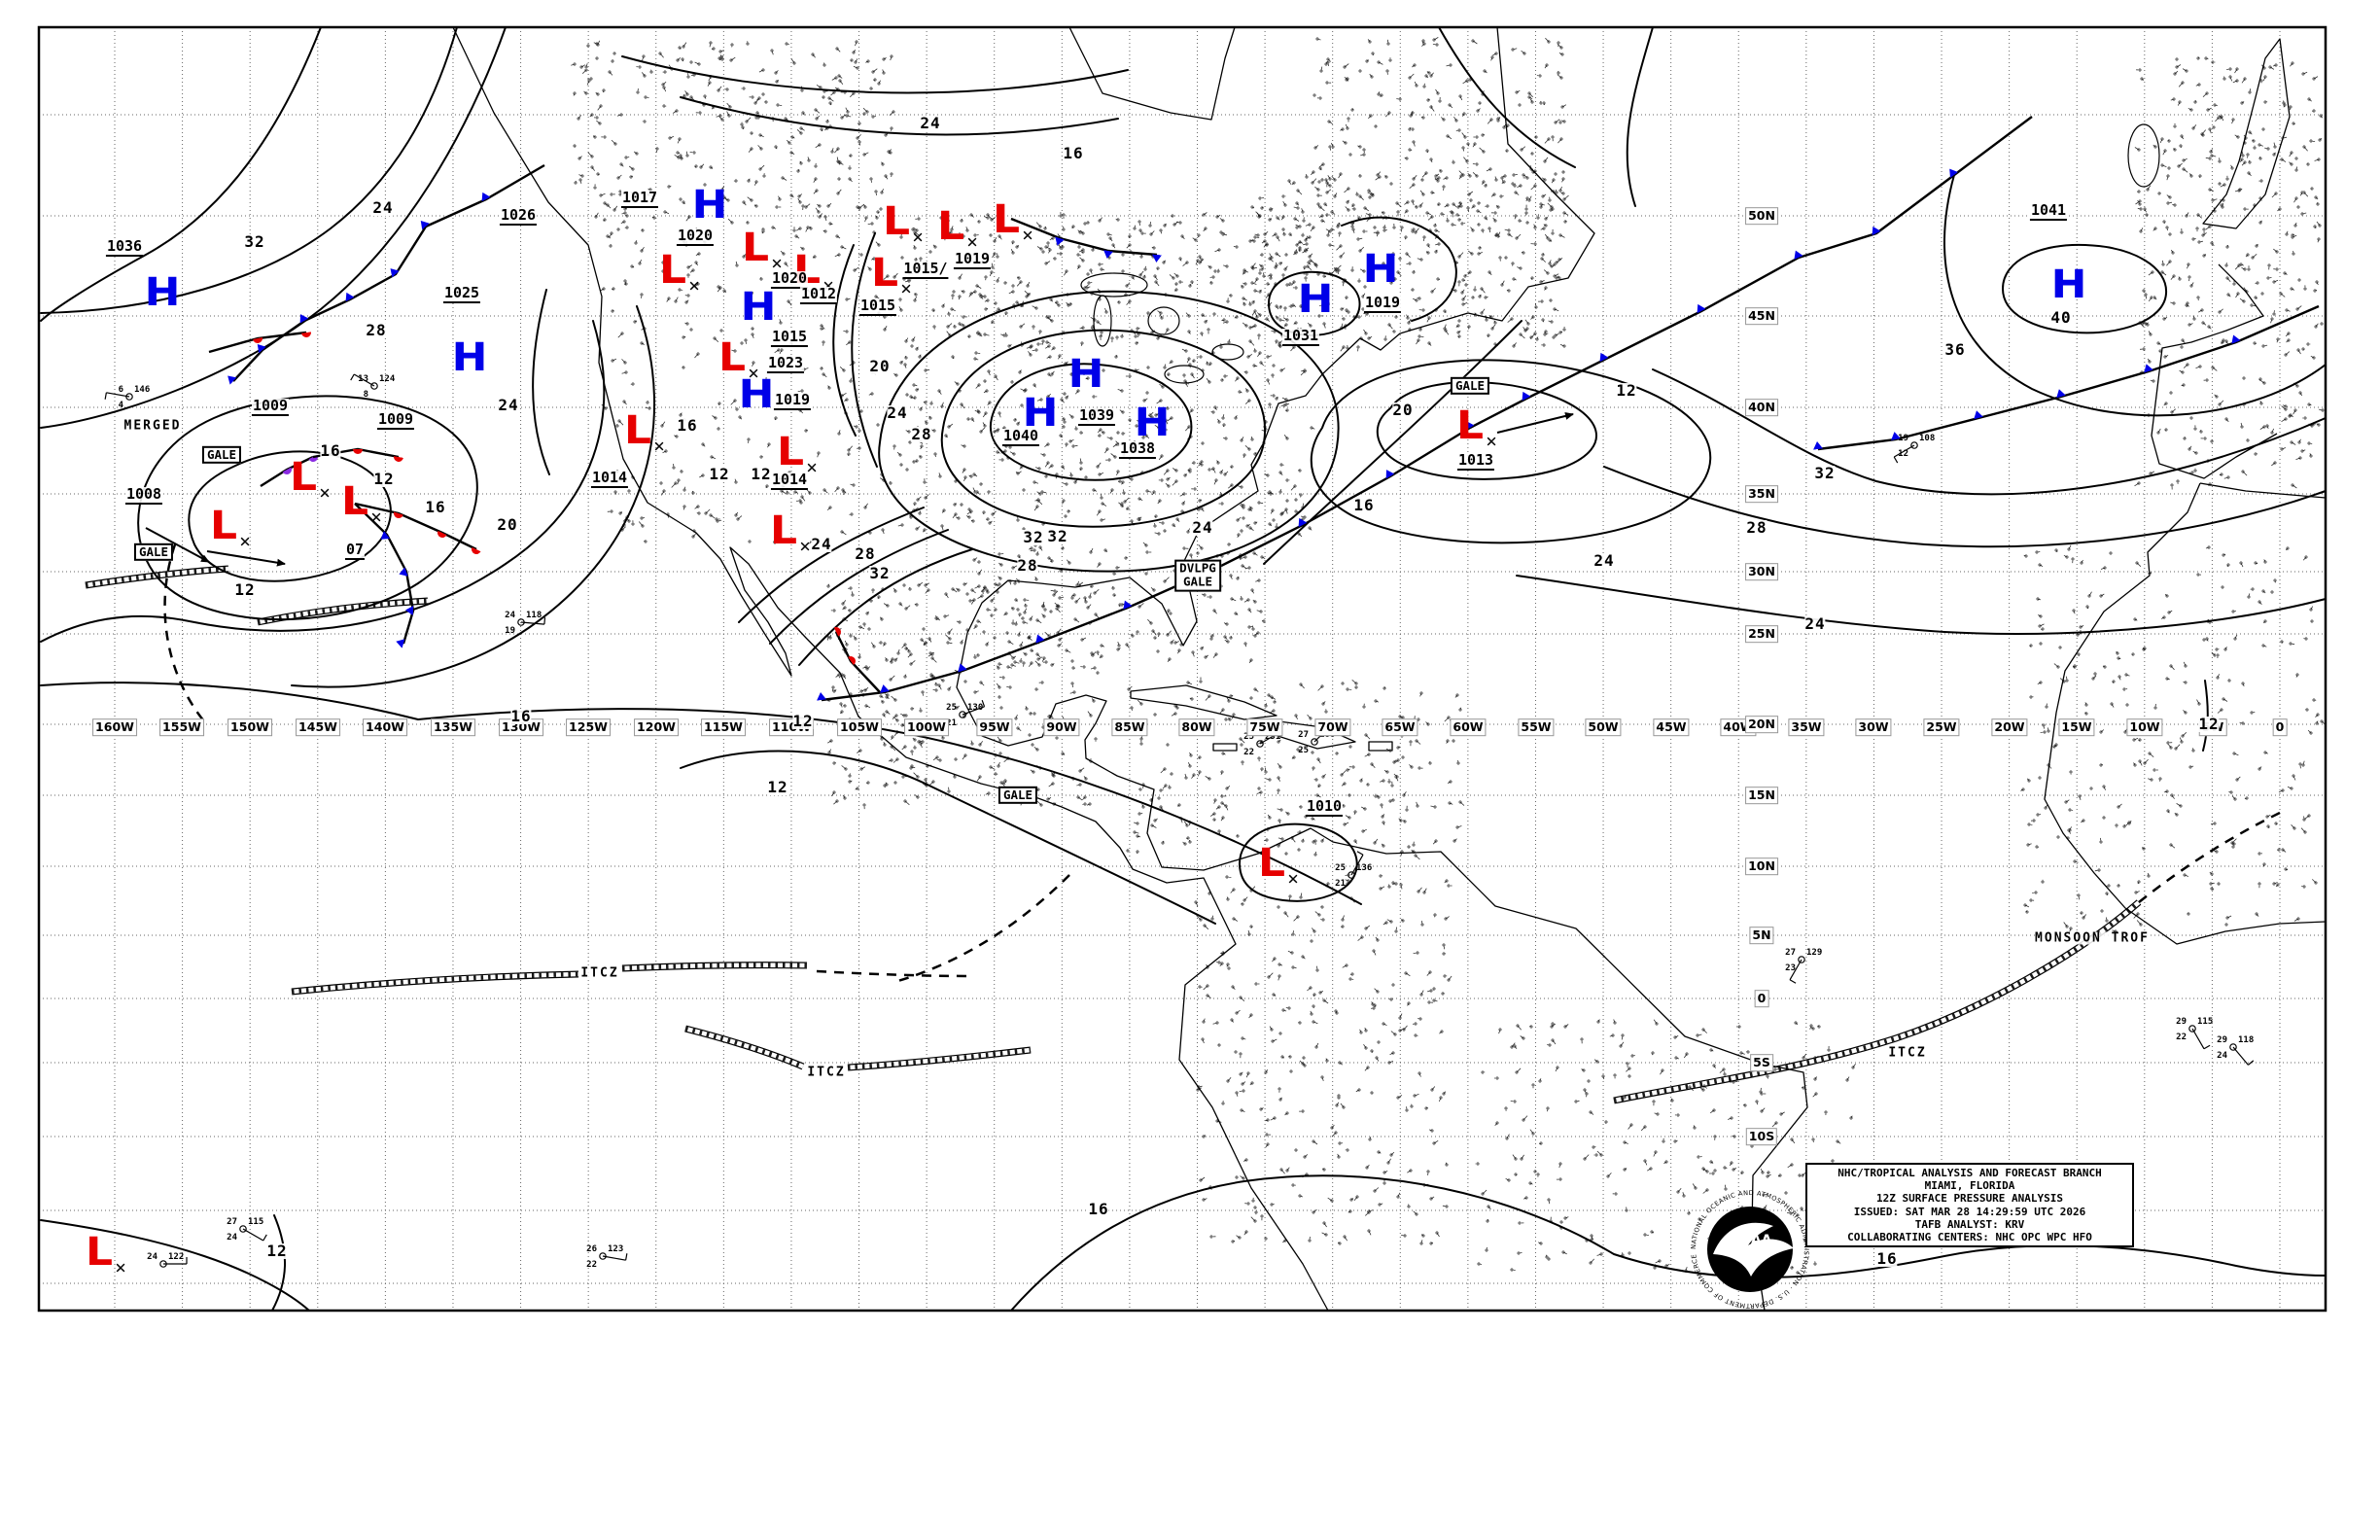  What do you see at coordinates (859, 727) in the screenshot?
I see `lon-label-105W: 105W` at bounding box center [859, 727].